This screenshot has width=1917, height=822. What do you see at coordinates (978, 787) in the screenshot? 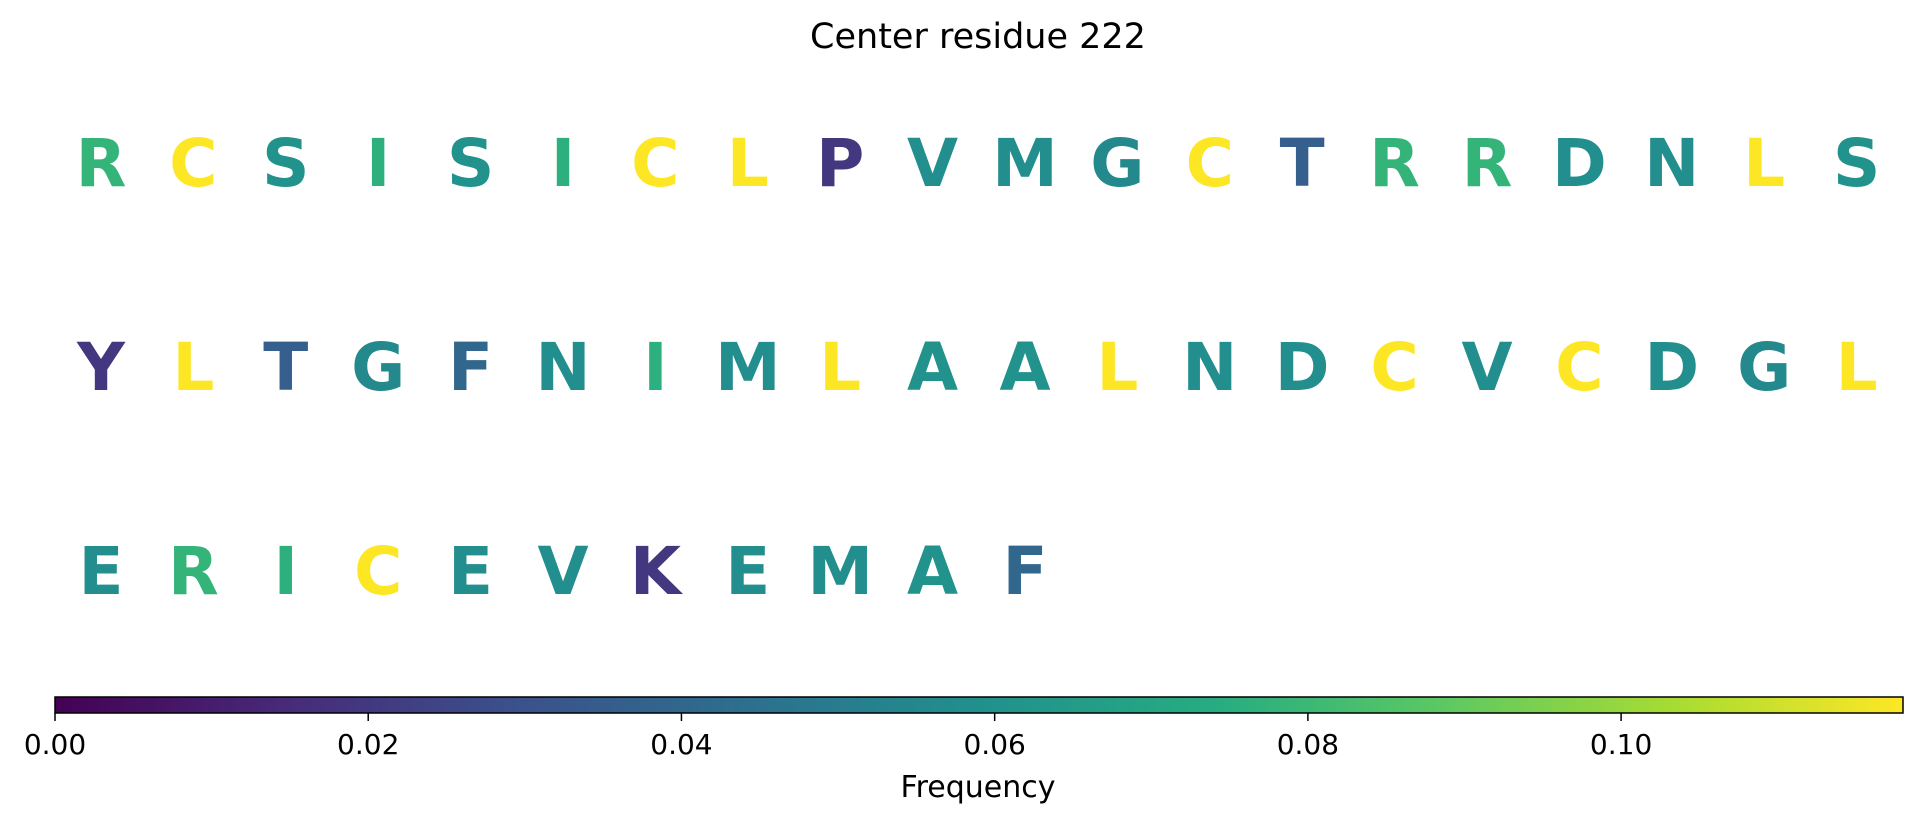
I see `colorbar-label: Frequency` at bounding box center [978, 787].